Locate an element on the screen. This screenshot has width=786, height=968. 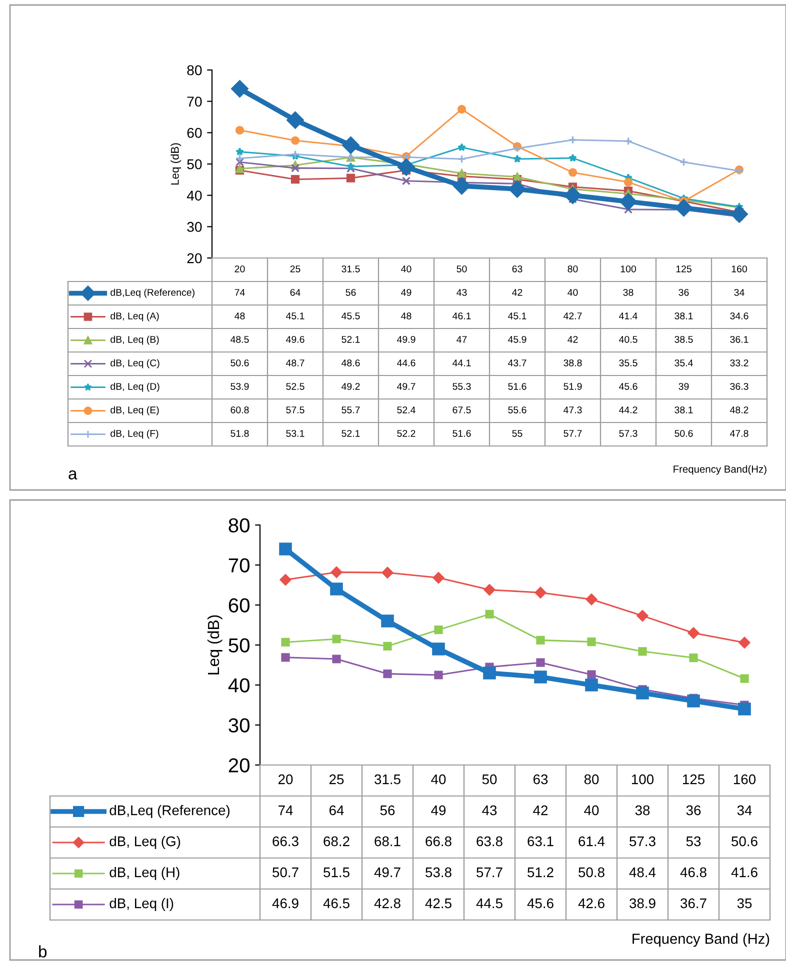
data-label: 57.3 is located at coordinates (628, 433).